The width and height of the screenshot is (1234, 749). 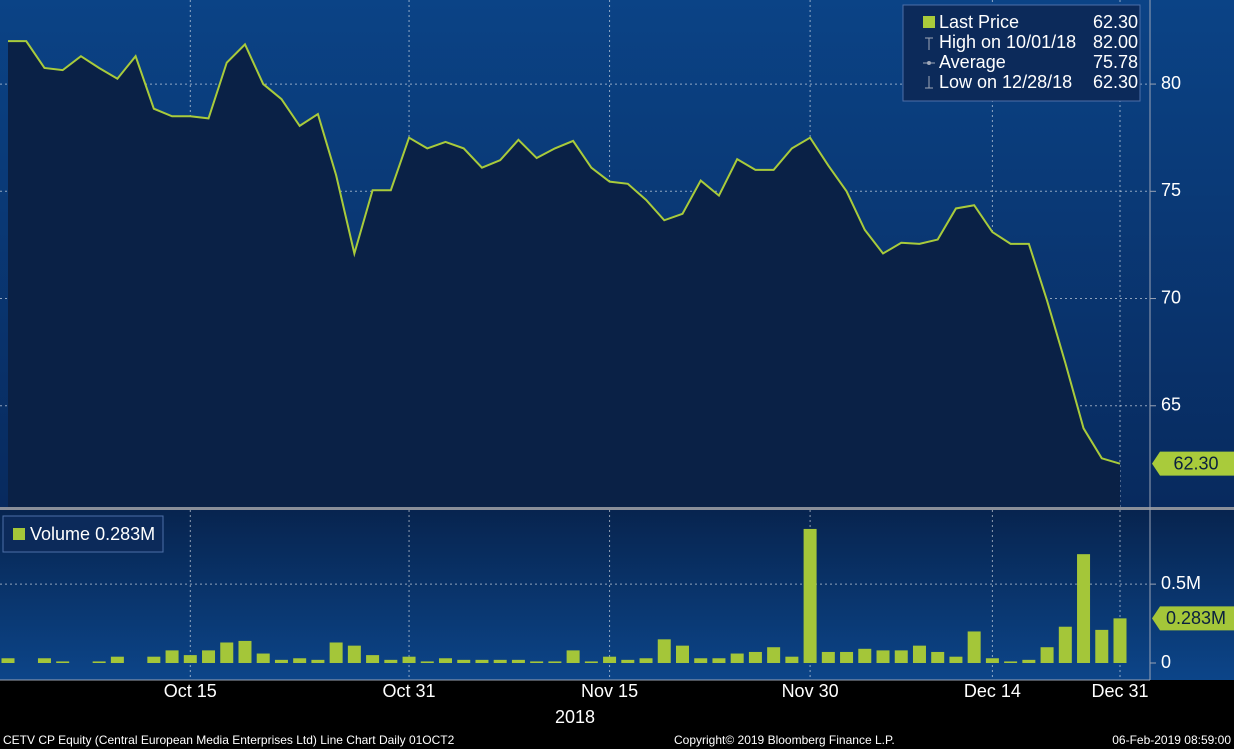 I want to click on footer-timestamp: 06-Feb-2019 08:59:00, so click(x=1171, y=740).